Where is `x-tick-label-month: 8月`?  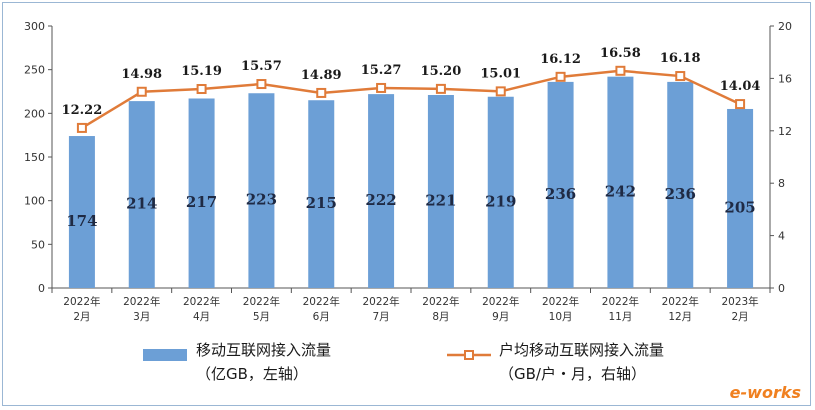
x-tick-label-month: 8月 is located at coordinates (440, 317).